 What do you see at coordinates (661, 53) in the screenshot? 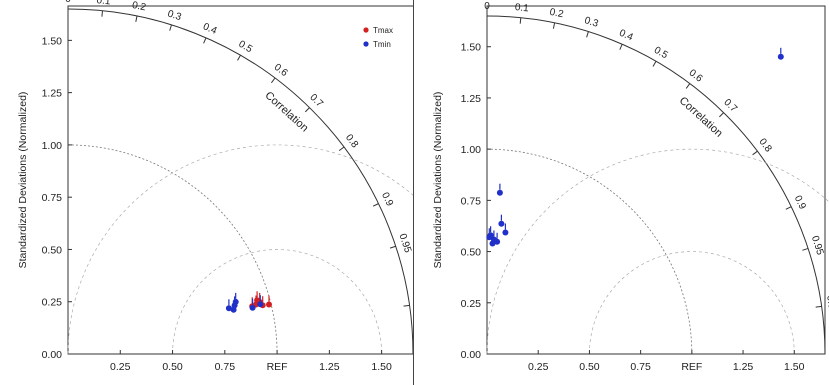
I see `chart-1-corr-tick-label-5: 0.5` at bounding box center [661, 53].